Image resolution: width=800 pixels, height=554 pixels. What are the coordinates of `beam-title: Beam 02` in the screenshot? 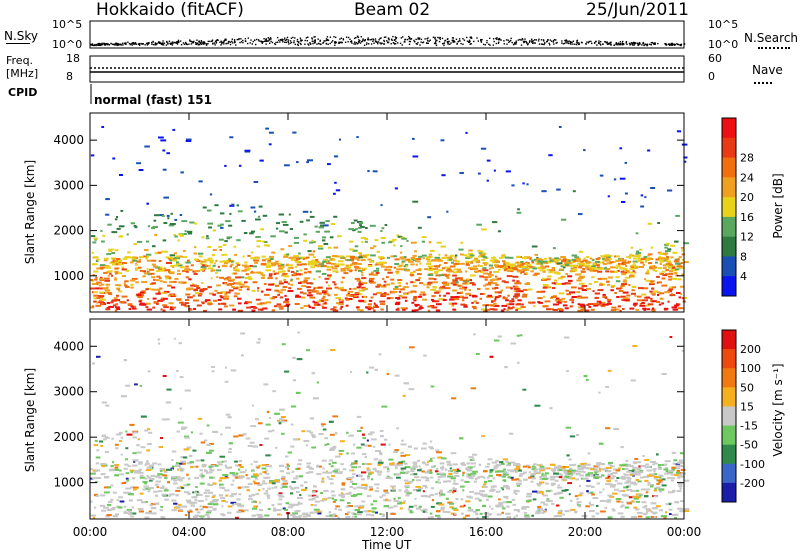 It's located at (392, 10).